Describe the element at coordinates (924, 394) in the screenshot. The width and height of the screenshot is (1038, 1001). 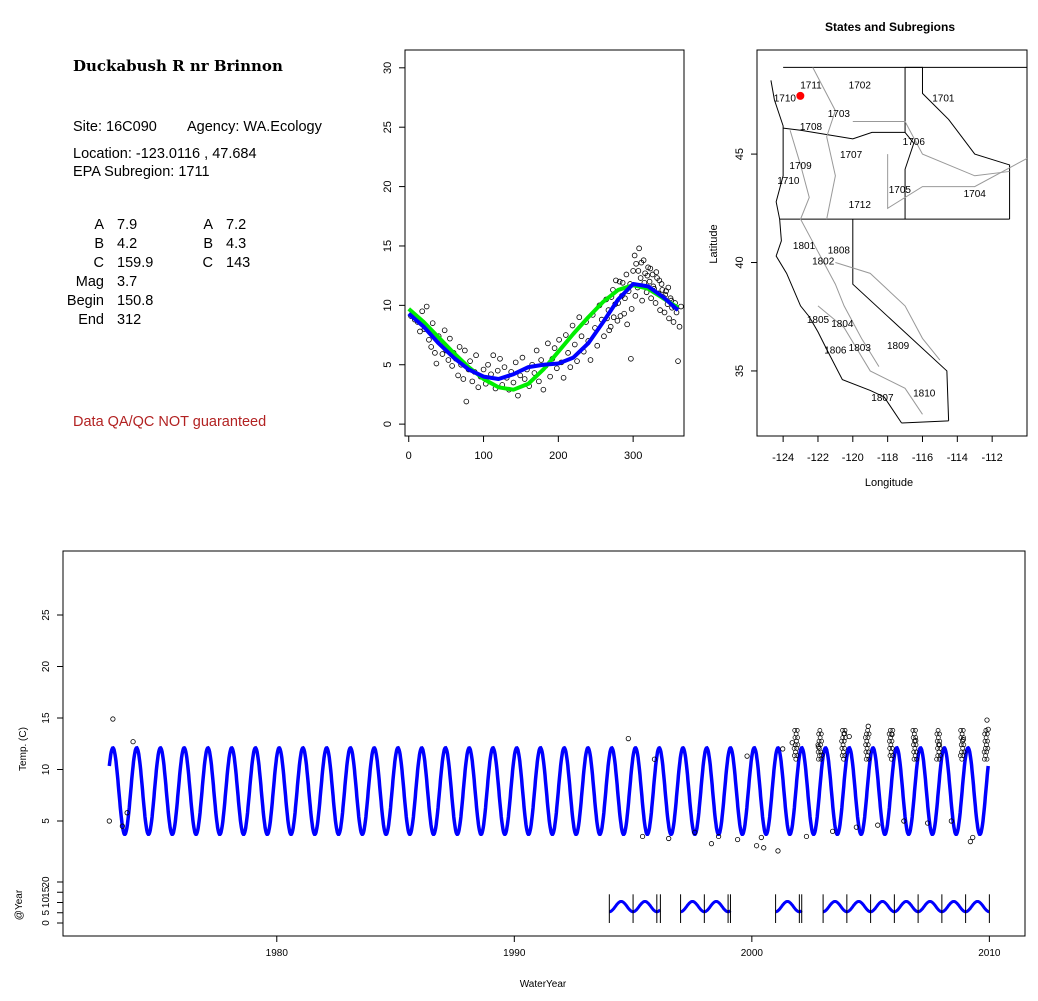
I see `map-region-label-1810: 1810` at that location.